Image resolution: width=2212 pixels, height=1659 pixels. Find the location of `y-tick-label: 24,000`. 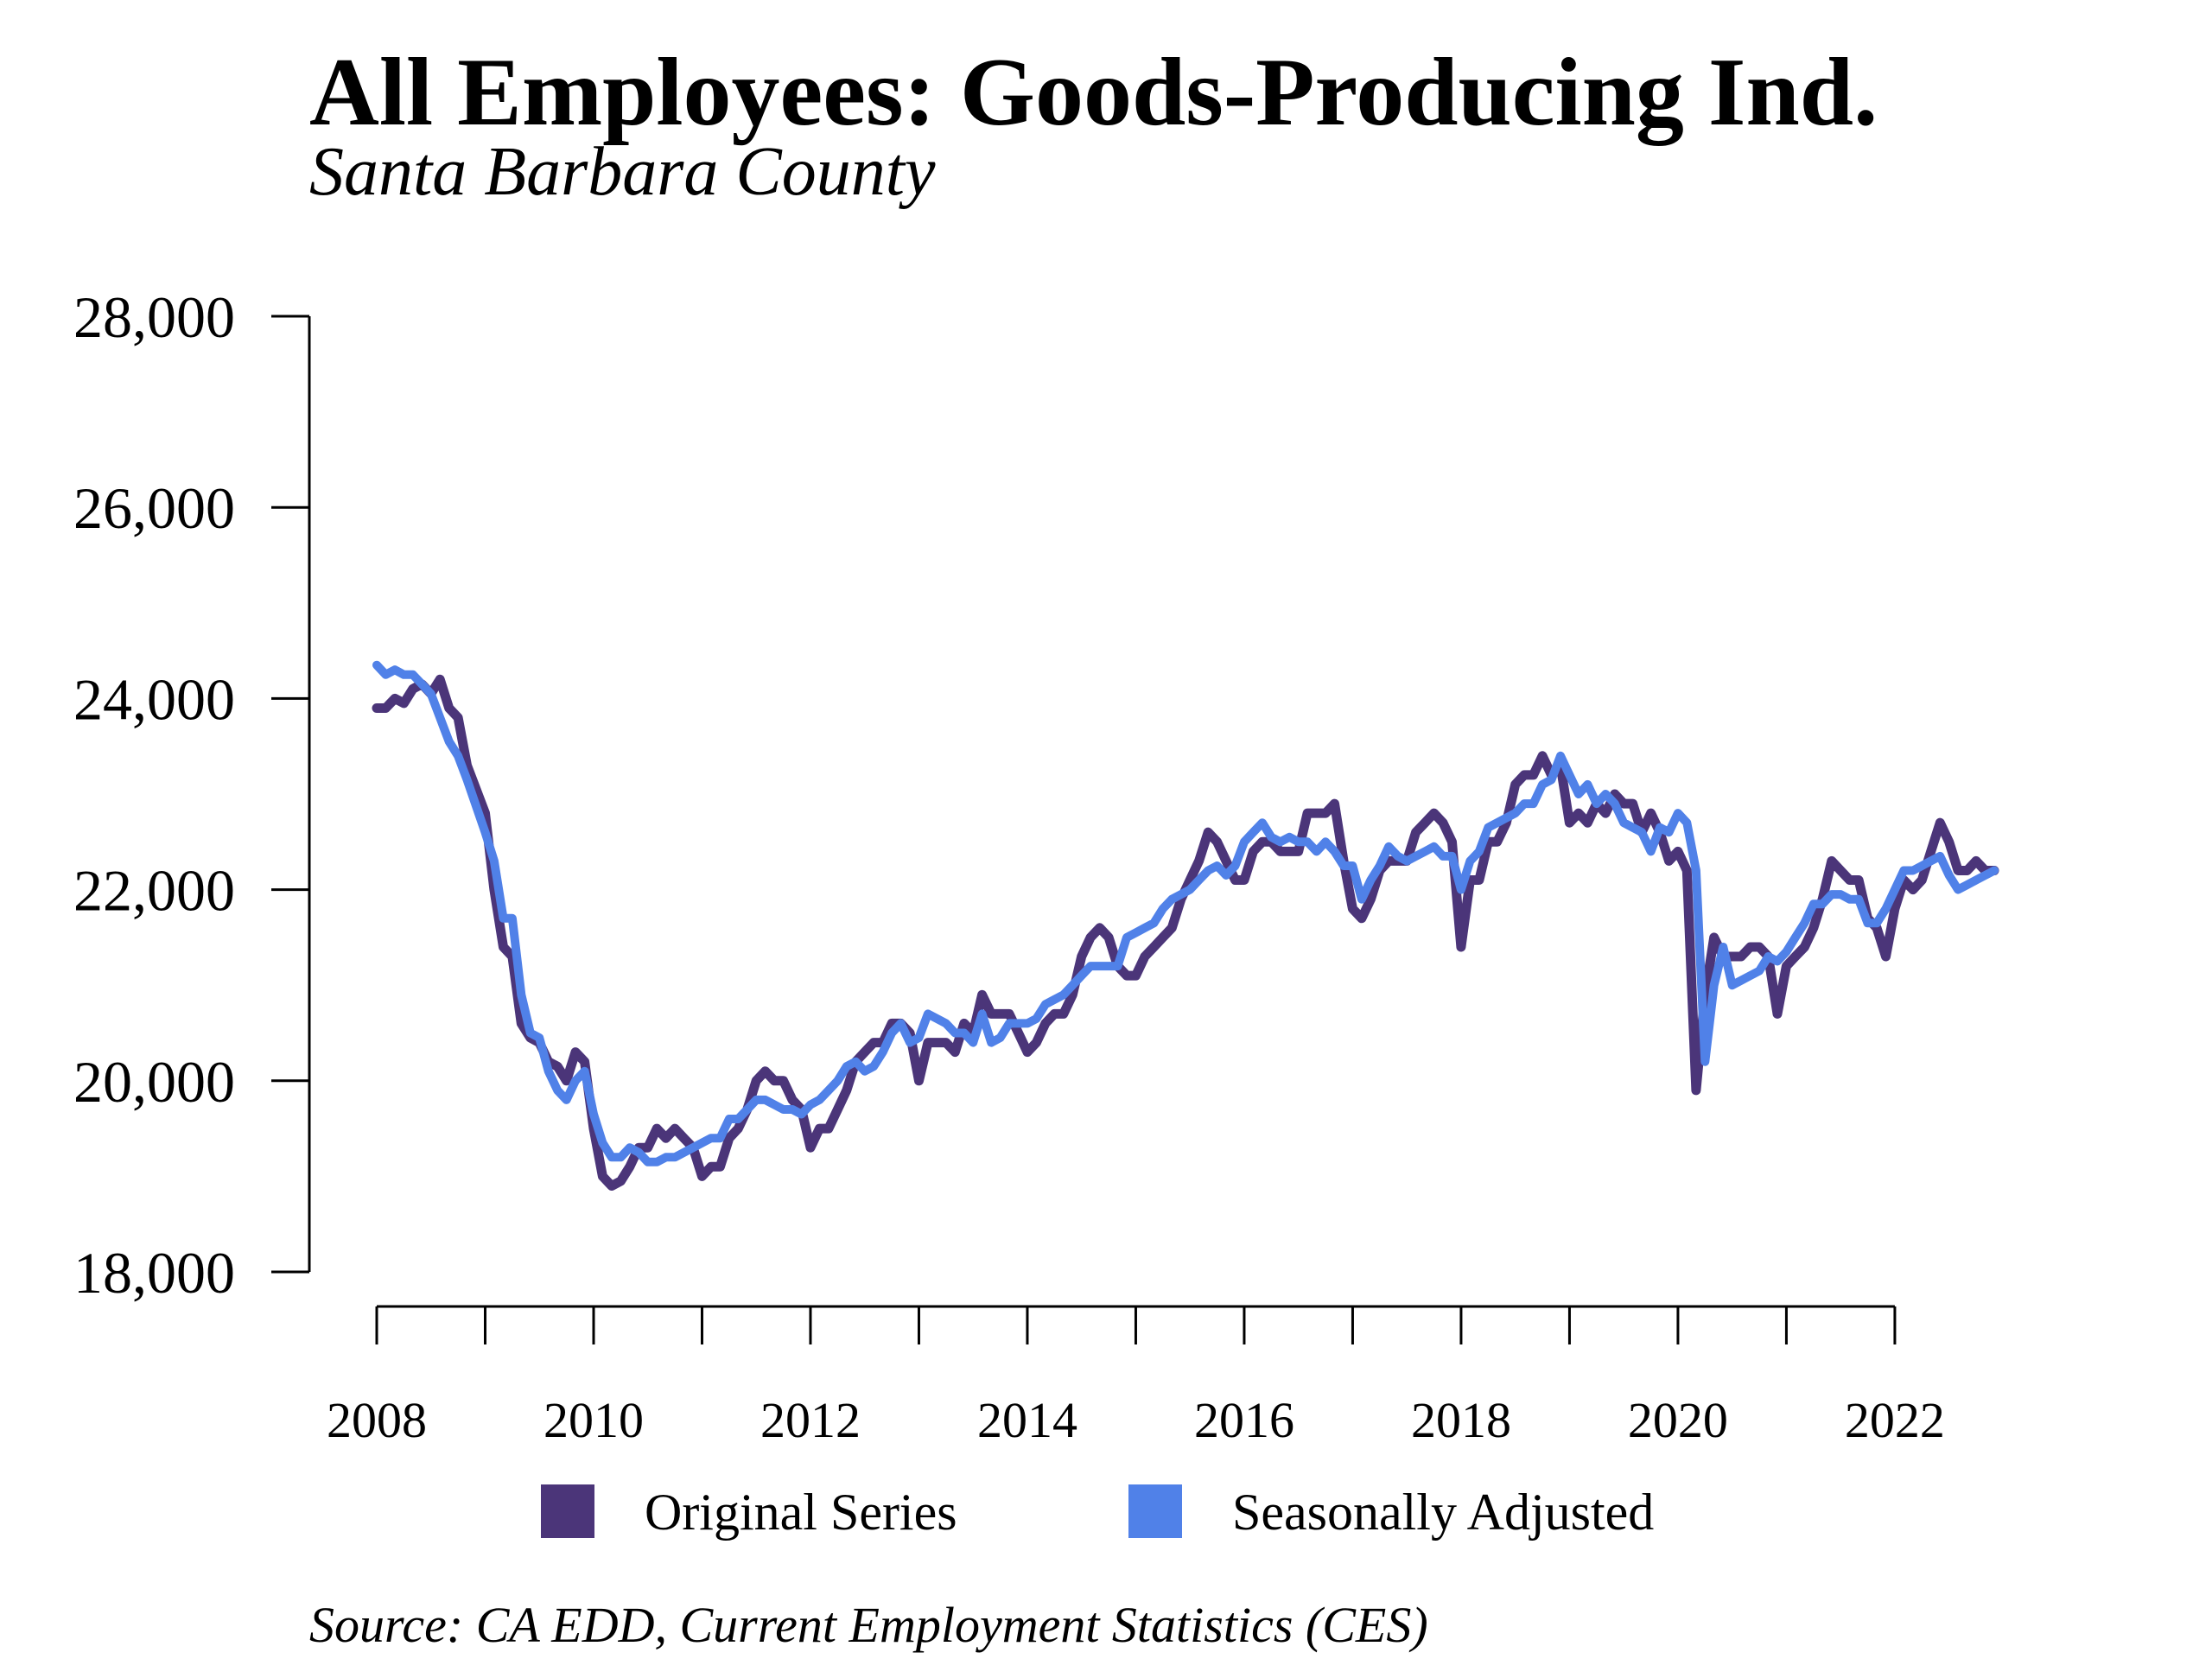

y-tick-label: 24,000 is located at coordinates (154, 699).